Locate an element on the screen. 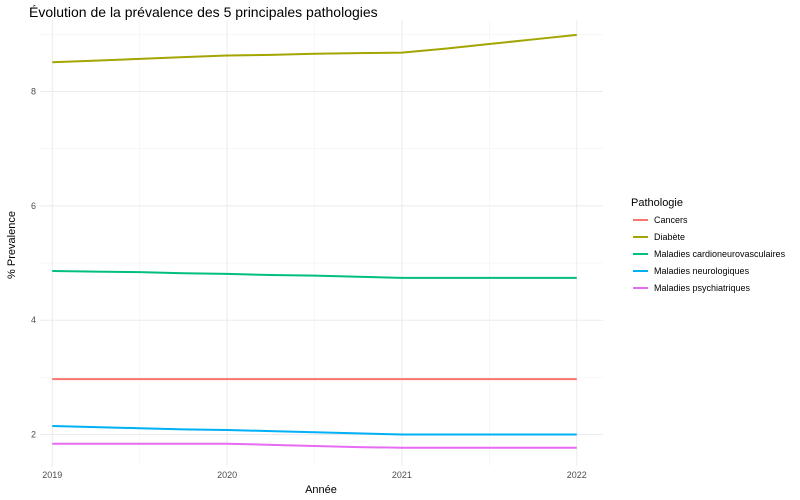 The width and height of the screenshot is (800, 500). y-tick-label: 4 is located at coordinates (33, 320).